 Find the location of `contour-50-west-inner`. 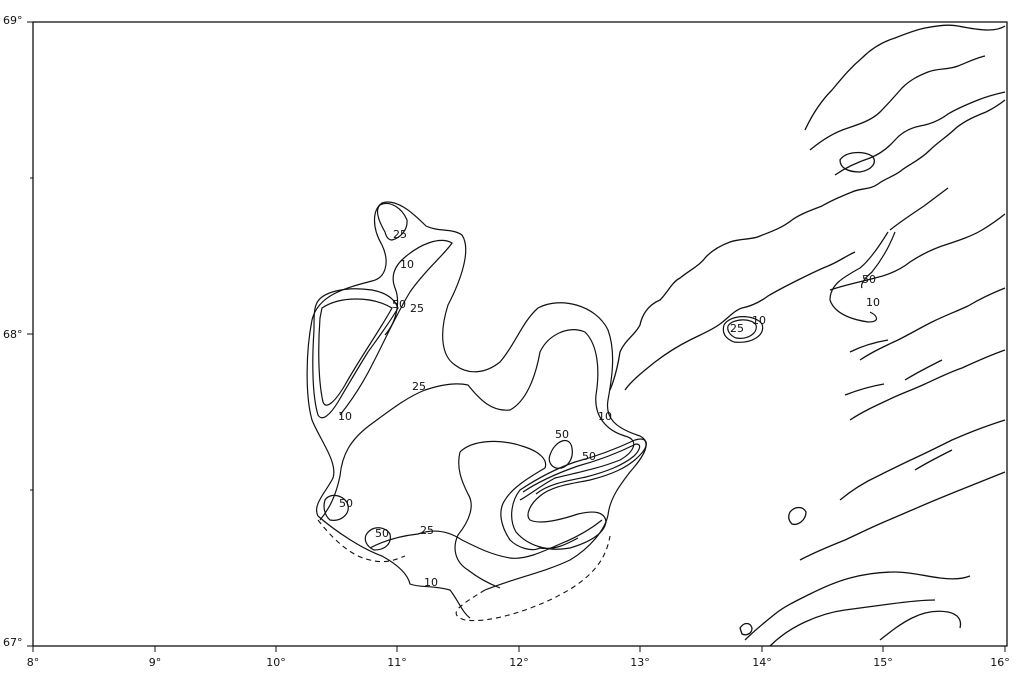

contour-50-west-inner is located at coordinates (355, 352).